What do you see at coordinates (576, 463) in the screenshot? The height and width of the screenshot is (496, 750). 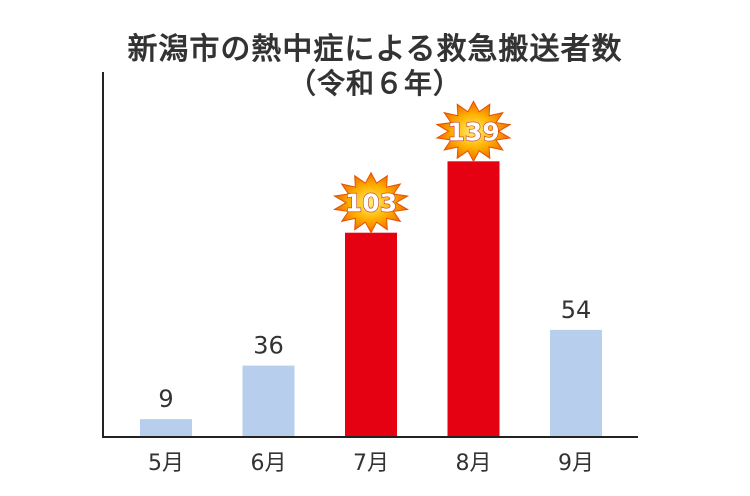 I see `x-tick-label-9月: 9月` at bounding box center [576, 463].